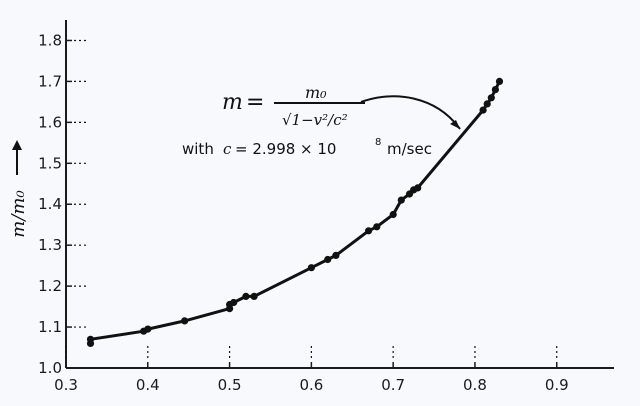 This screenshot has width=640, height=406. What do you see at coordinates (198, 149) in the screenshot?
I see `annotation-with-prefix: with` at bounding box center [198, 149].